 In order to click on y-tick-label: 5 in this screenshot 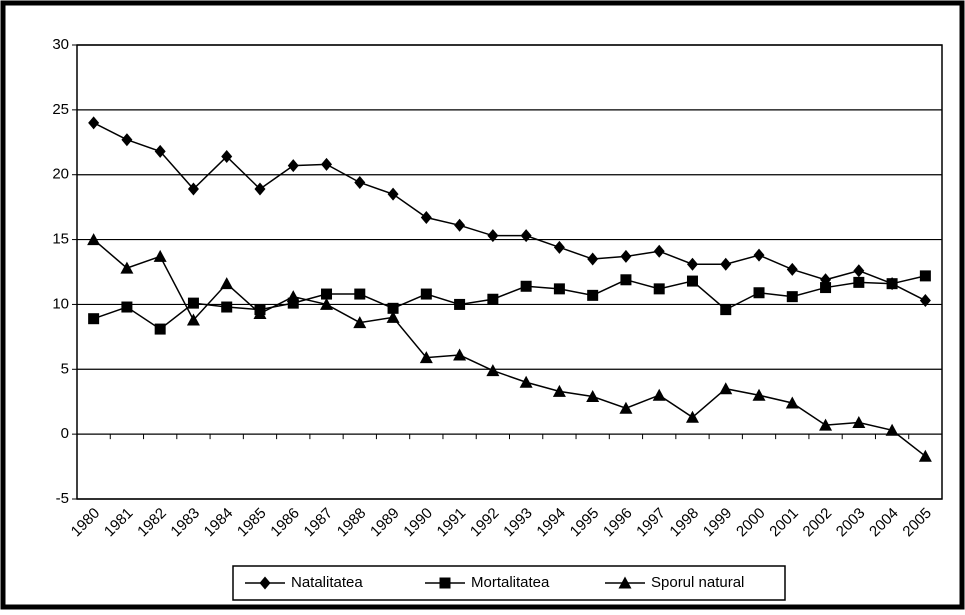, I will do `click(65, 368)`.